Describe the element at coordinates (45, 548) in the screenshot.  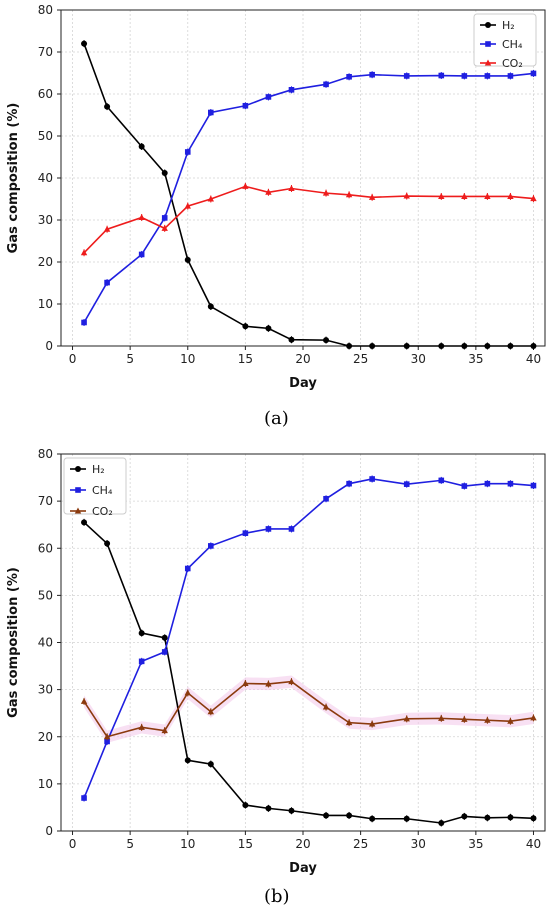
I see `y-tick-label: 60` at that location.